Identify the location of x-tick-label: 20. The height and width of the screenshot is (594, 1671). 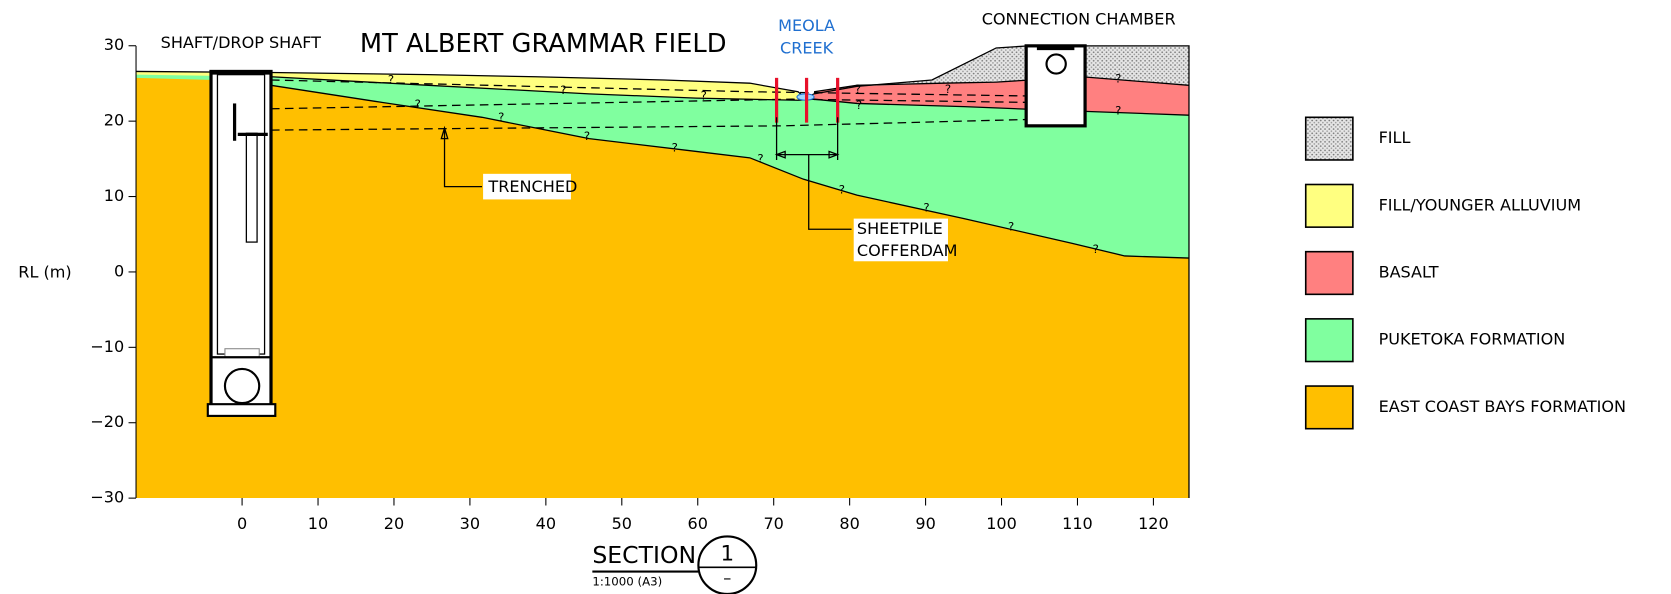
(394, 523).